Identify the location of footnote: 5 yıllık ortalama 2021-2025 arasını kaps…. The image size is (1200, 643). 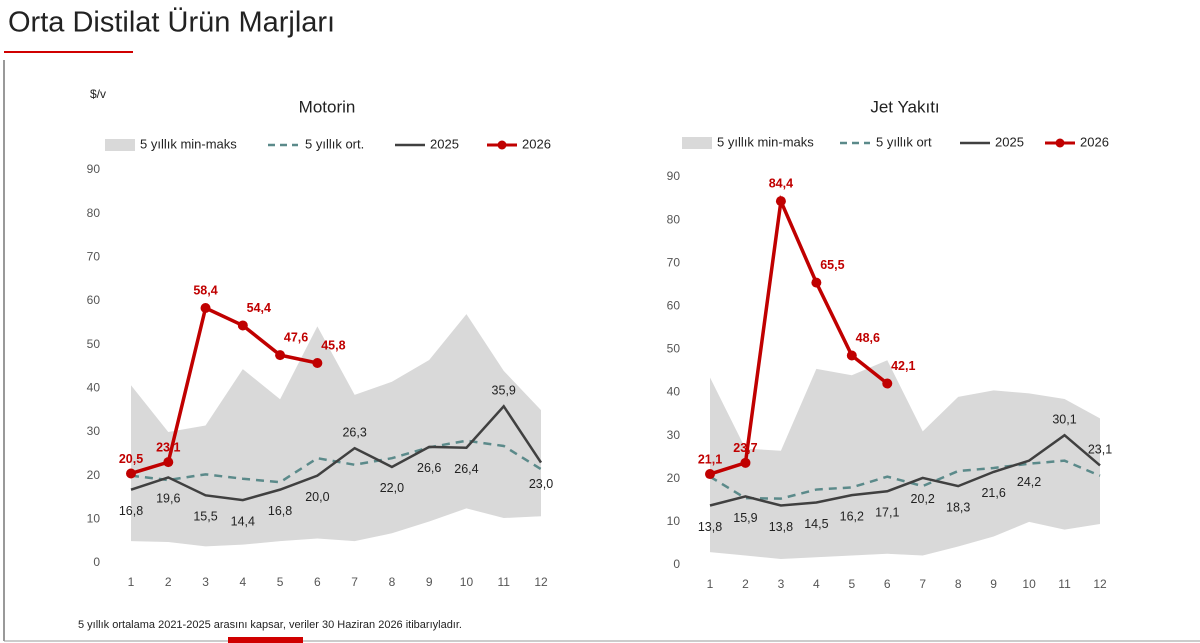
(270, 625).